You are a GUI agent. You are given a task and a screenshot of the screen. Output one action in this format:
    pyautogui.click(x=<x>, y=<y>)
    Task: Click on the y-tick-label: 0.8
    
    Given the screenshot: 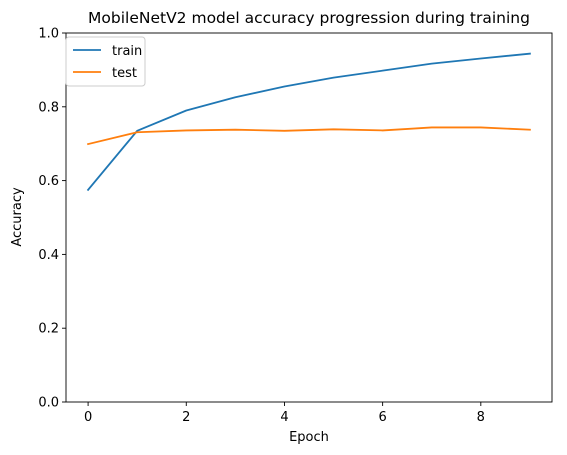 What is the action you would take?
    pyautogui.click(x=48, y=107)
    